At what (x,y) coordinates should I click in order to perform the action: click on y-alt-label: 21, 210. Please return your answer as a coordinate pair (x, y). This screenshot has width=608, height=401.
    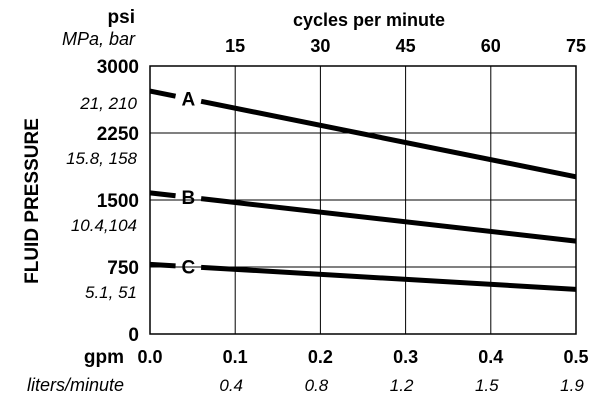
    Looking at the image, I should click on (108, 103).